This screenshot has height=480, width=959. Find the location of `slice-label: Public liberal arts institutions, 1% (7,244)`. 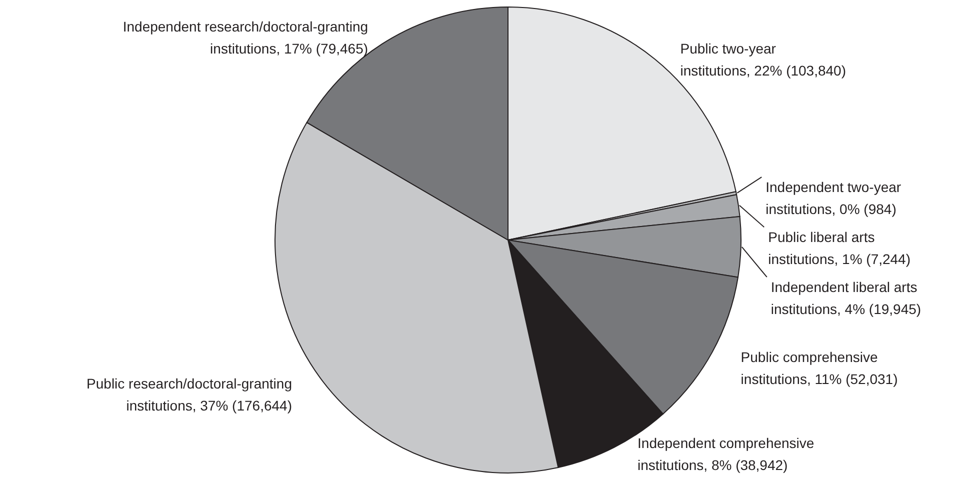

slice-label: Public liberal arts institutions, 1% (7,244) is located at coordinates (839, 248).